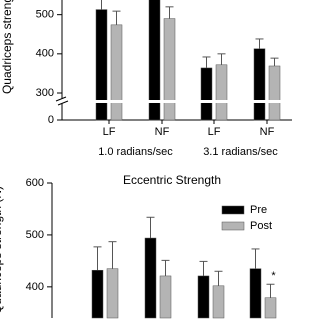 This screenshot has height=320, width=320. What do you see at coordinates (240, 152) in the screenshot?
I see `group-label: 3.1 radians/sec` at bounding box center [240, 152].